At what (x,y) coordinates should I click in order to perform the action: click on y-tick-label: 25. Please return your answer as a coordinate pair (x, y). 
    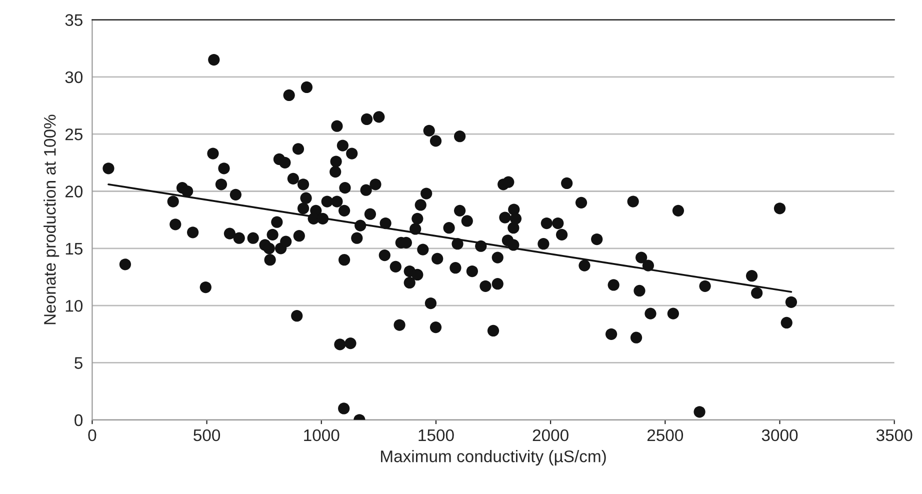
    Looking at the image, I should click on (73, 134).